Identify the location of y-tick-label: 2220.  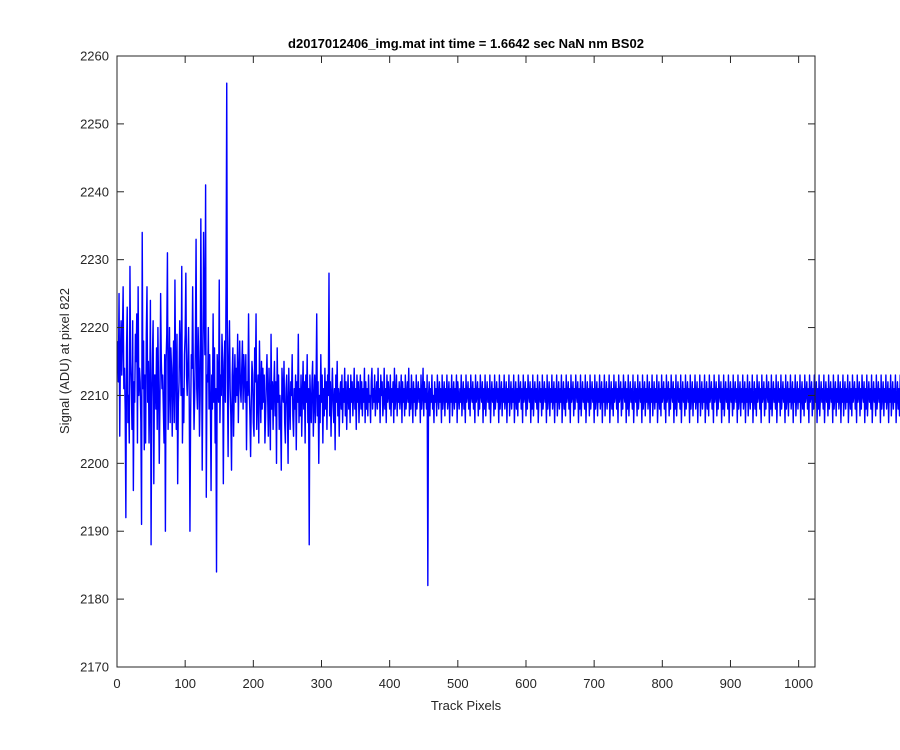
(94, 327).